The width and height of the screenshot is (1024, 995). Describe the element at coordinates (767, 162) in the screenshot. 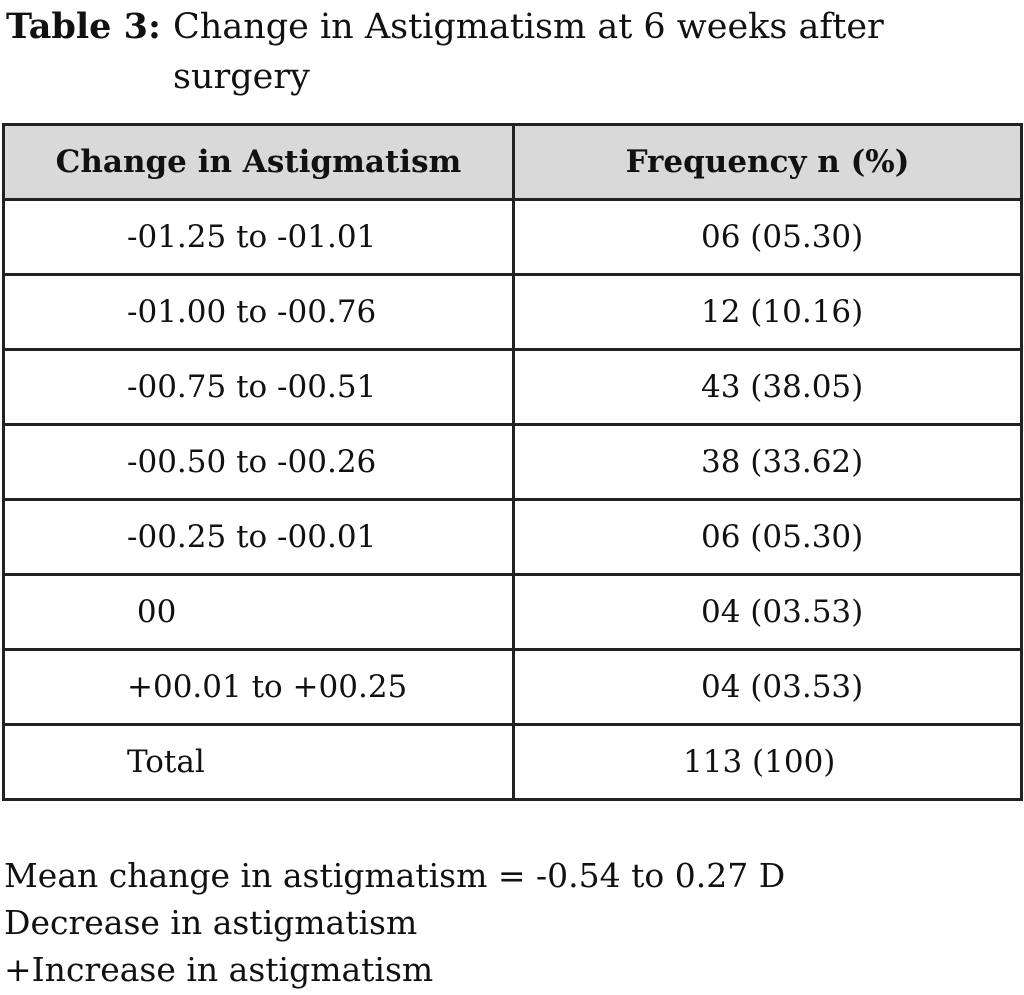

I see `column-header-frequency: Frequency n (%)` at that location.